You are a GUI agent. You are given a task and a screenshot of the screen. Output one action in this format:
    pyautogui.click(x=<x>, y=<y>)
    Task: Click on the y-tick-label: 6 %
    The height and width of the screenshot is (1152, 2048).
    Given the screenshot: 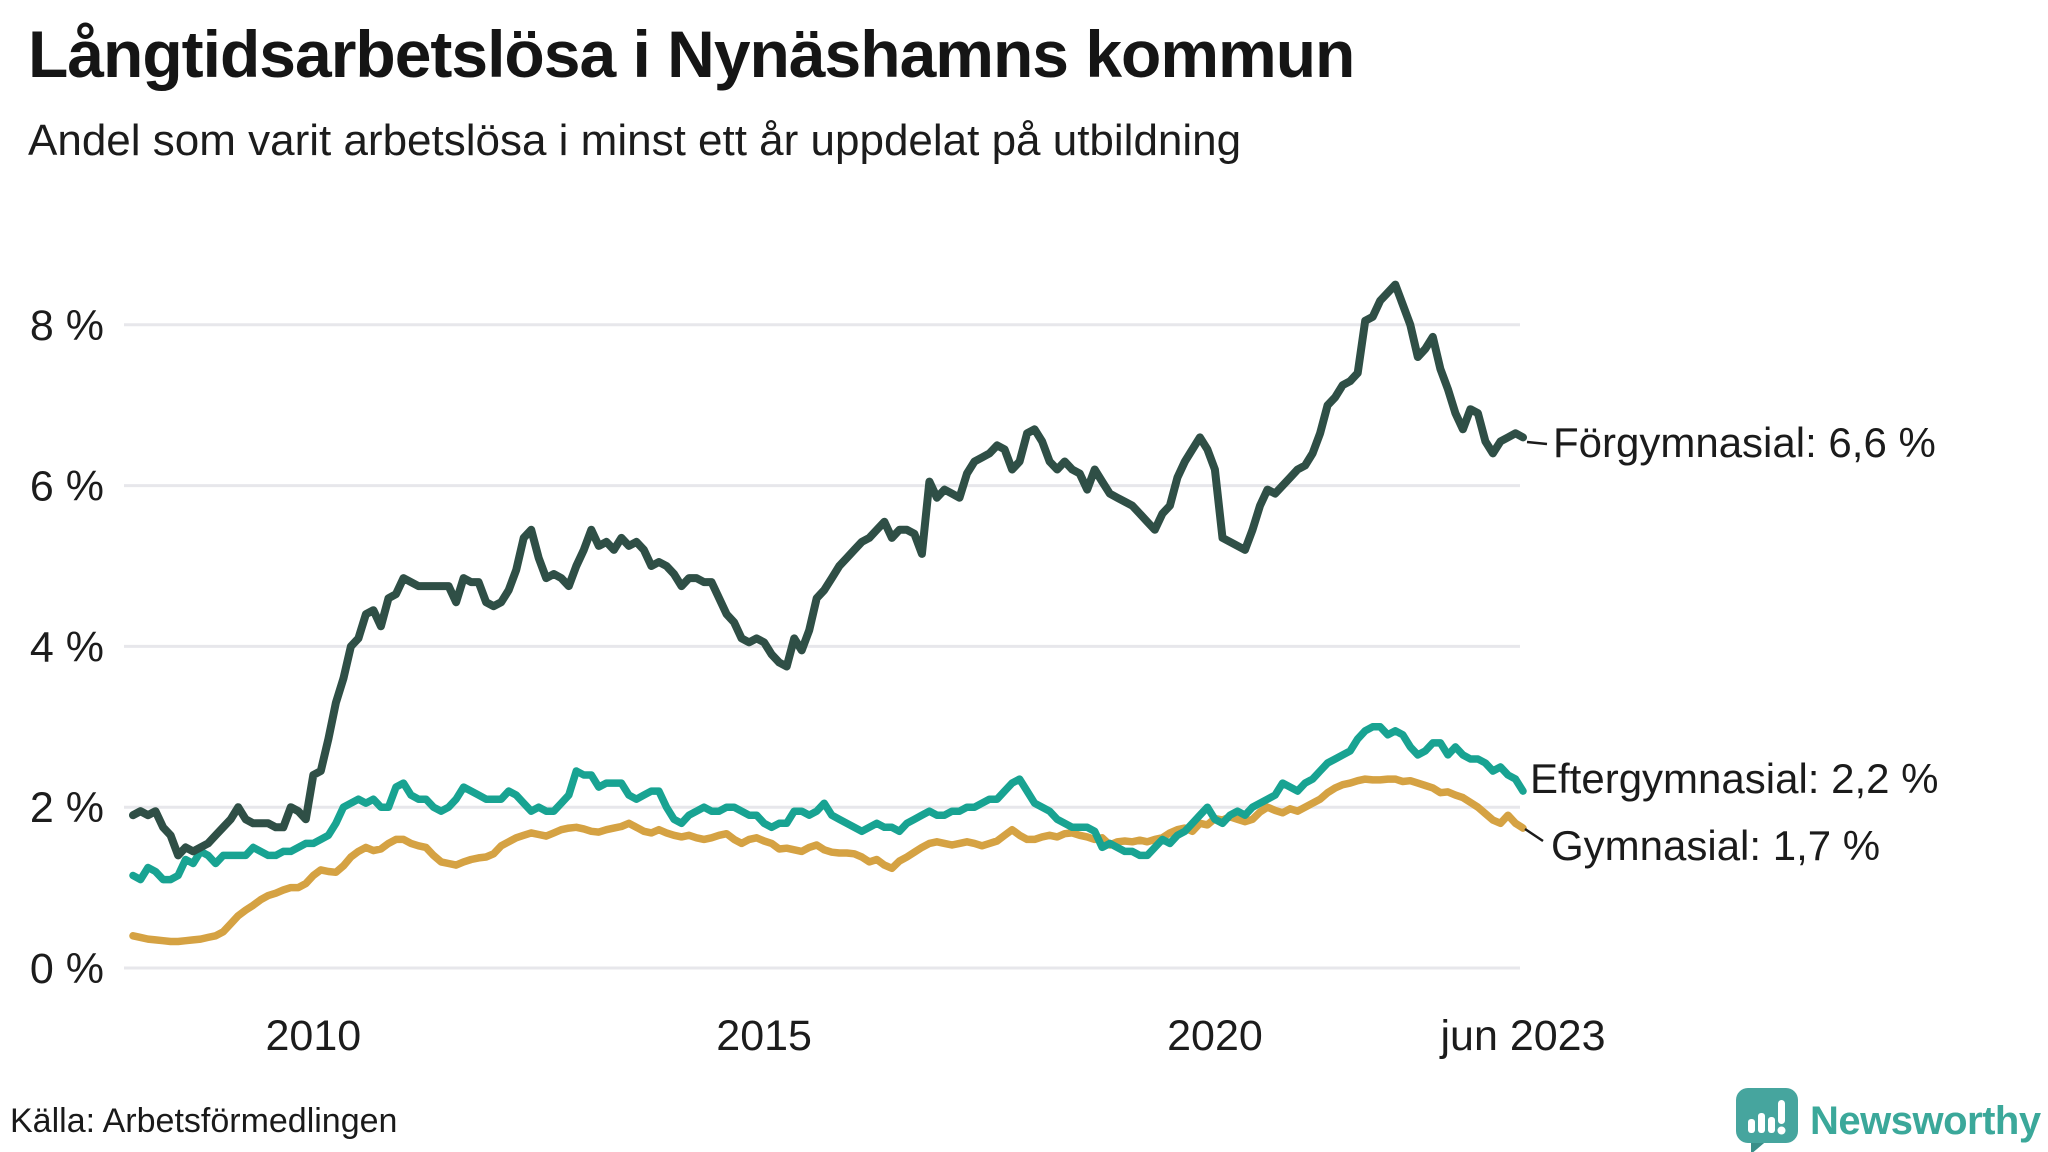 What is the action you would take?
    pyautogui.click(x=67, y=487)
    